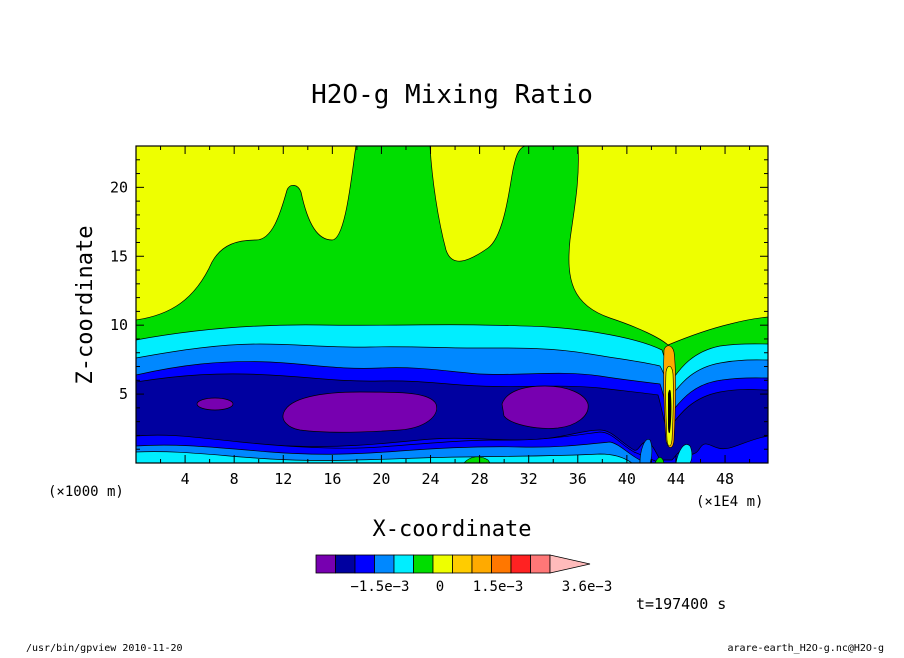 This screenshot has height=658, width=904. Describe the element at coordinates (123, 394) in the screenshot. I see `y-tick-label: 5` at that location.